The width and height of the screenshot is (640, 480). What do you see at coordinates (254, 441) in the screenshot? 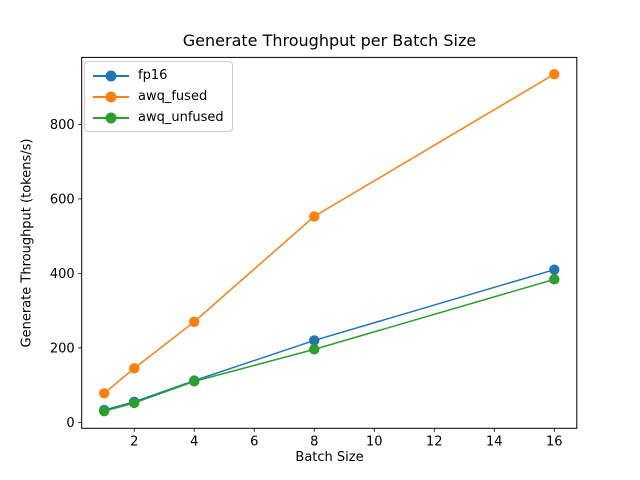
I see `x-tick-label: 6` at bounding box center [254, 441].